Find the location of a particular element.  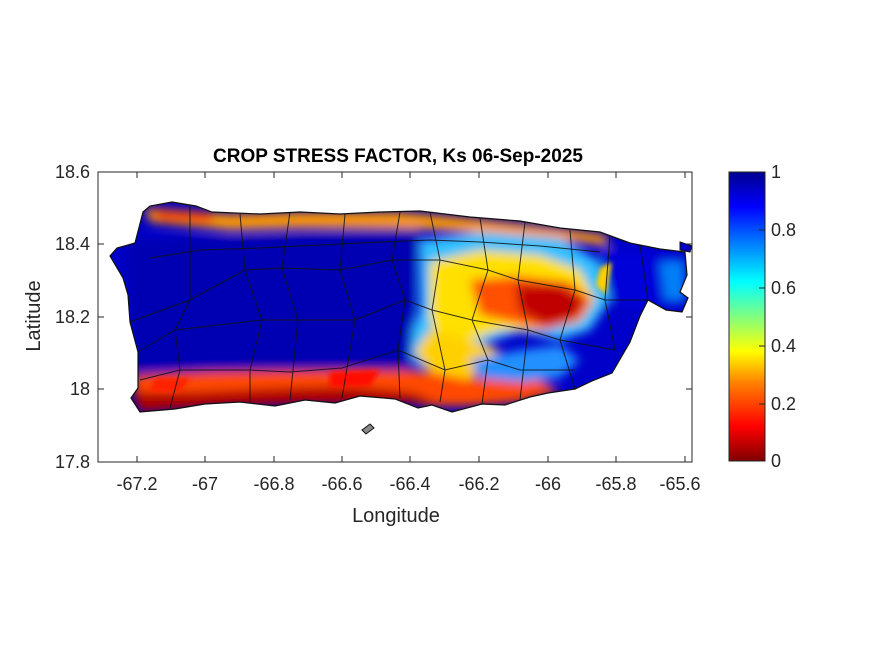

y-axis-label: Latitude is located at coordinates (34, 315).